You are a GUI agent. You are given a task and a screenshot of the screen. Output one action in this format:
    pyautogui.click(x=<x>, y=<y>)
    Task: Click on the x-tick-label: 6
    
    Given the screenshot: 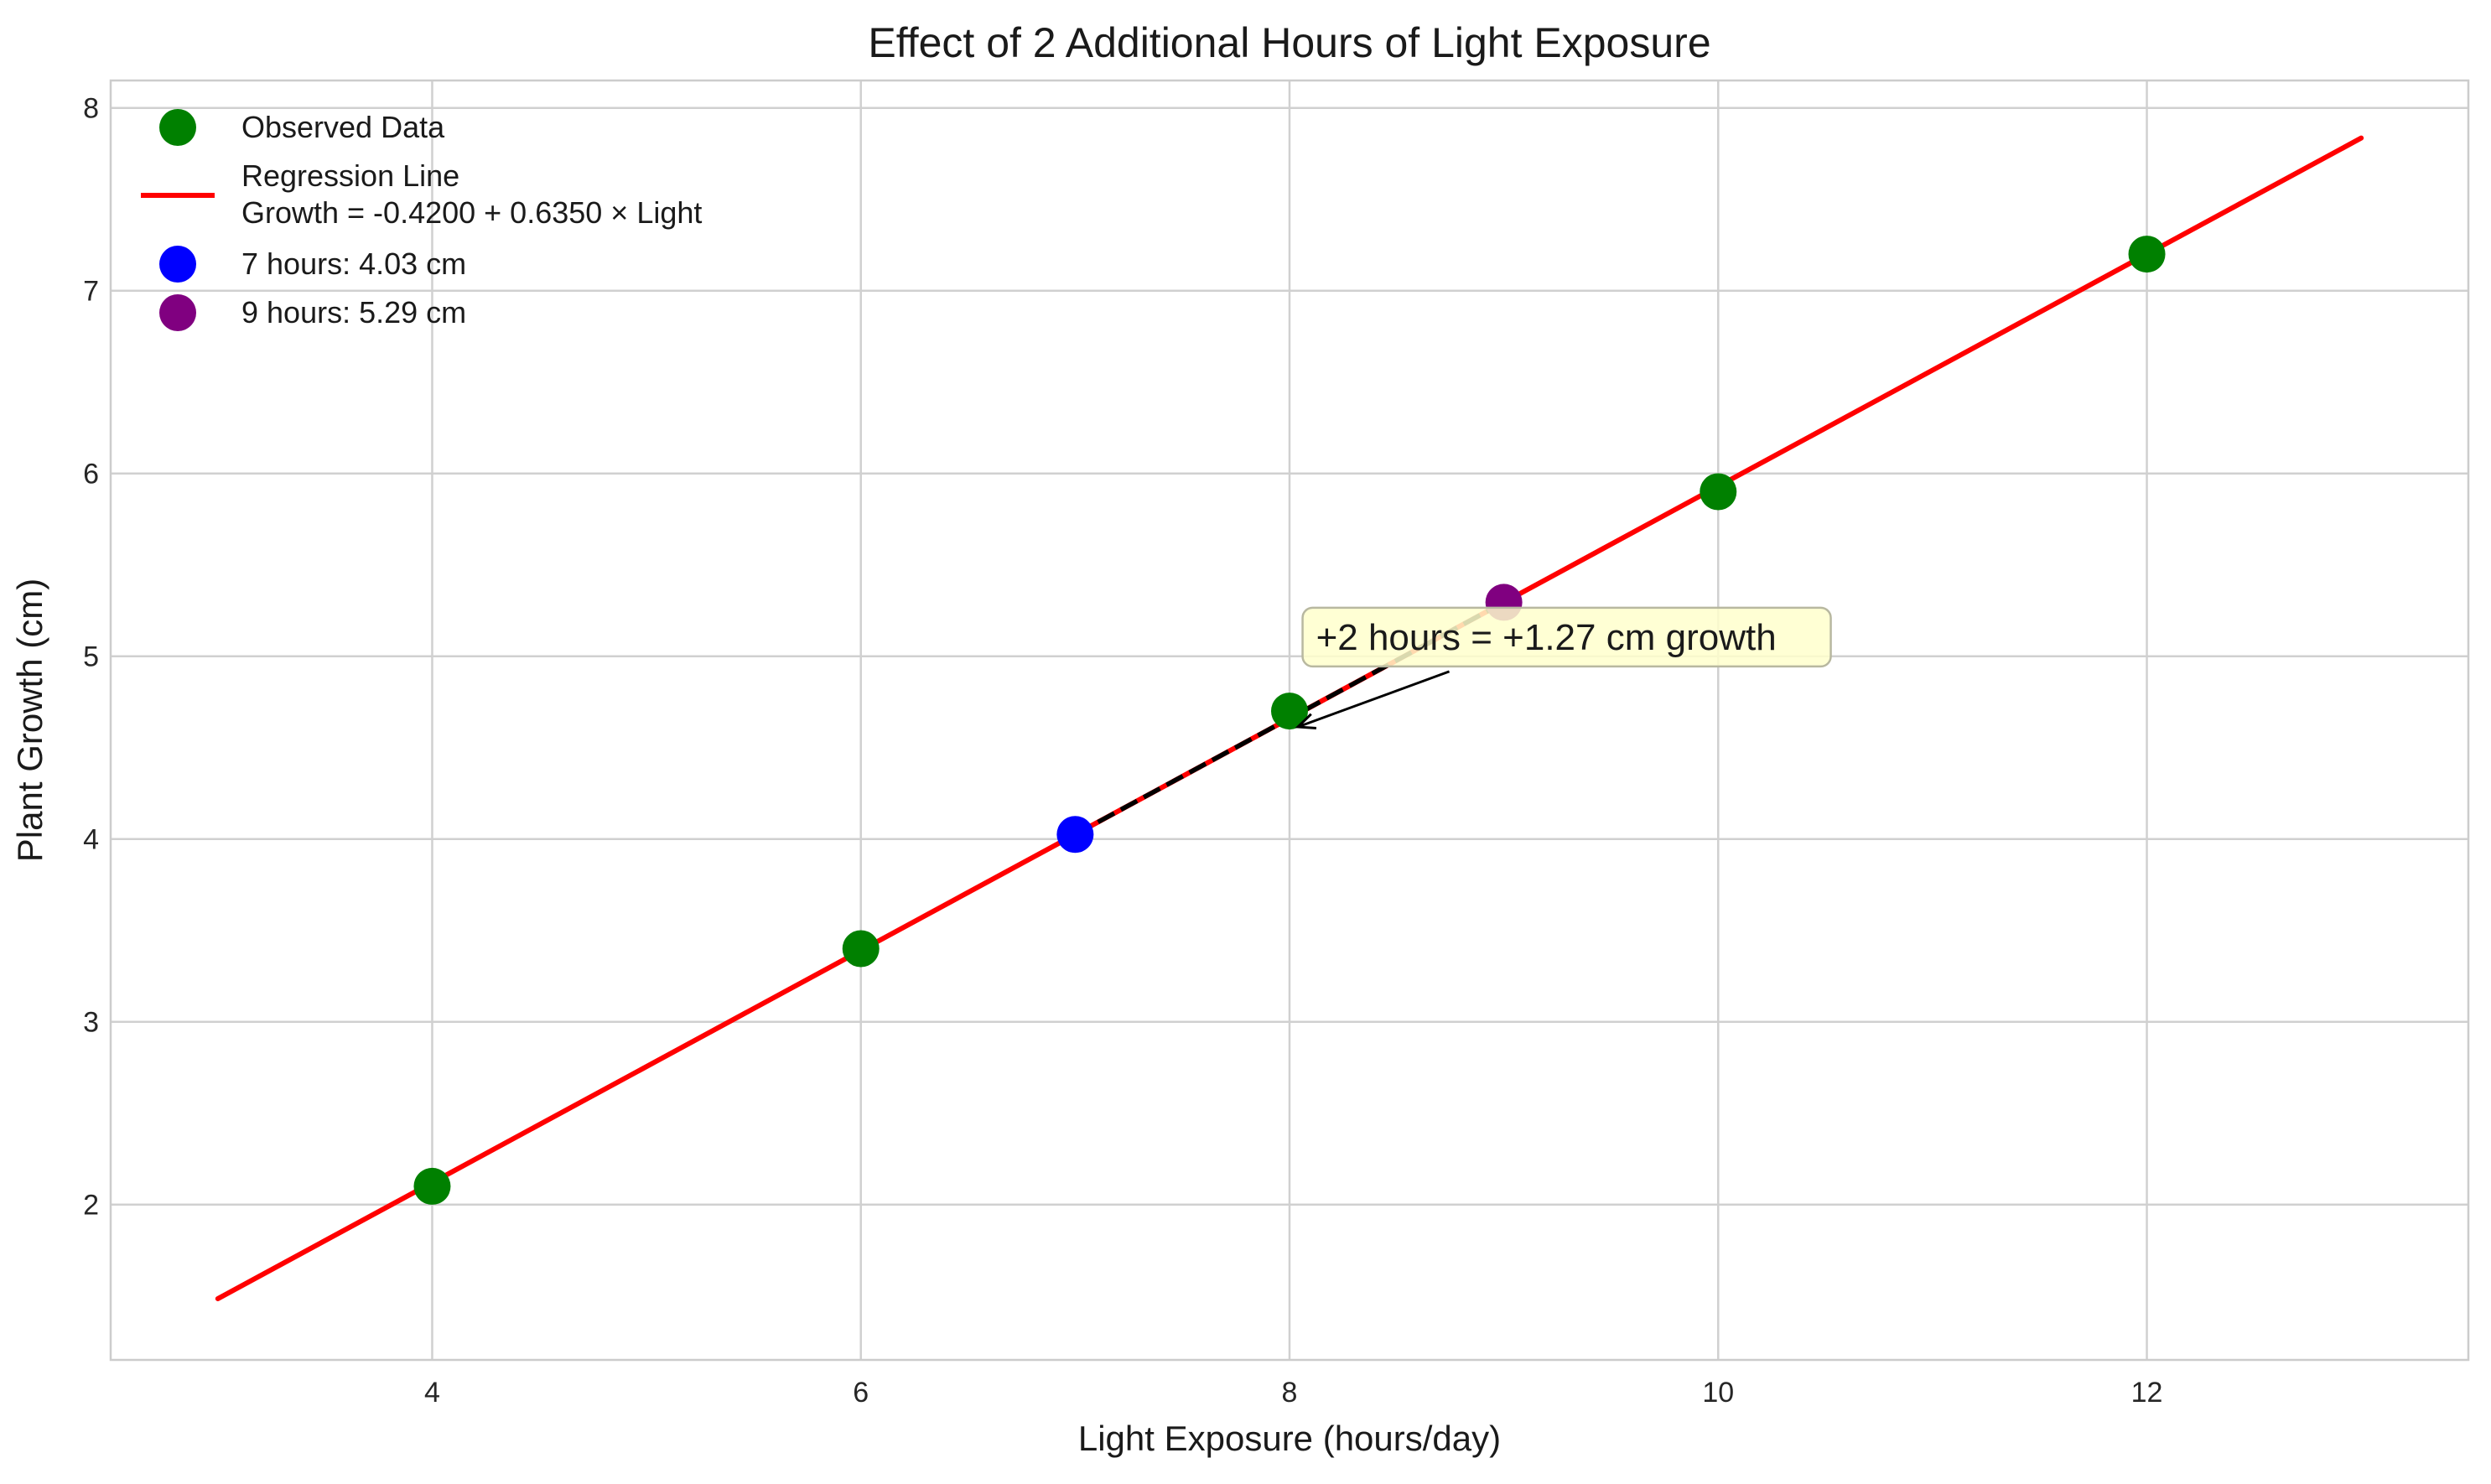 What is the action you would take?
    pyautogui.click(x=861, y=1393)
    